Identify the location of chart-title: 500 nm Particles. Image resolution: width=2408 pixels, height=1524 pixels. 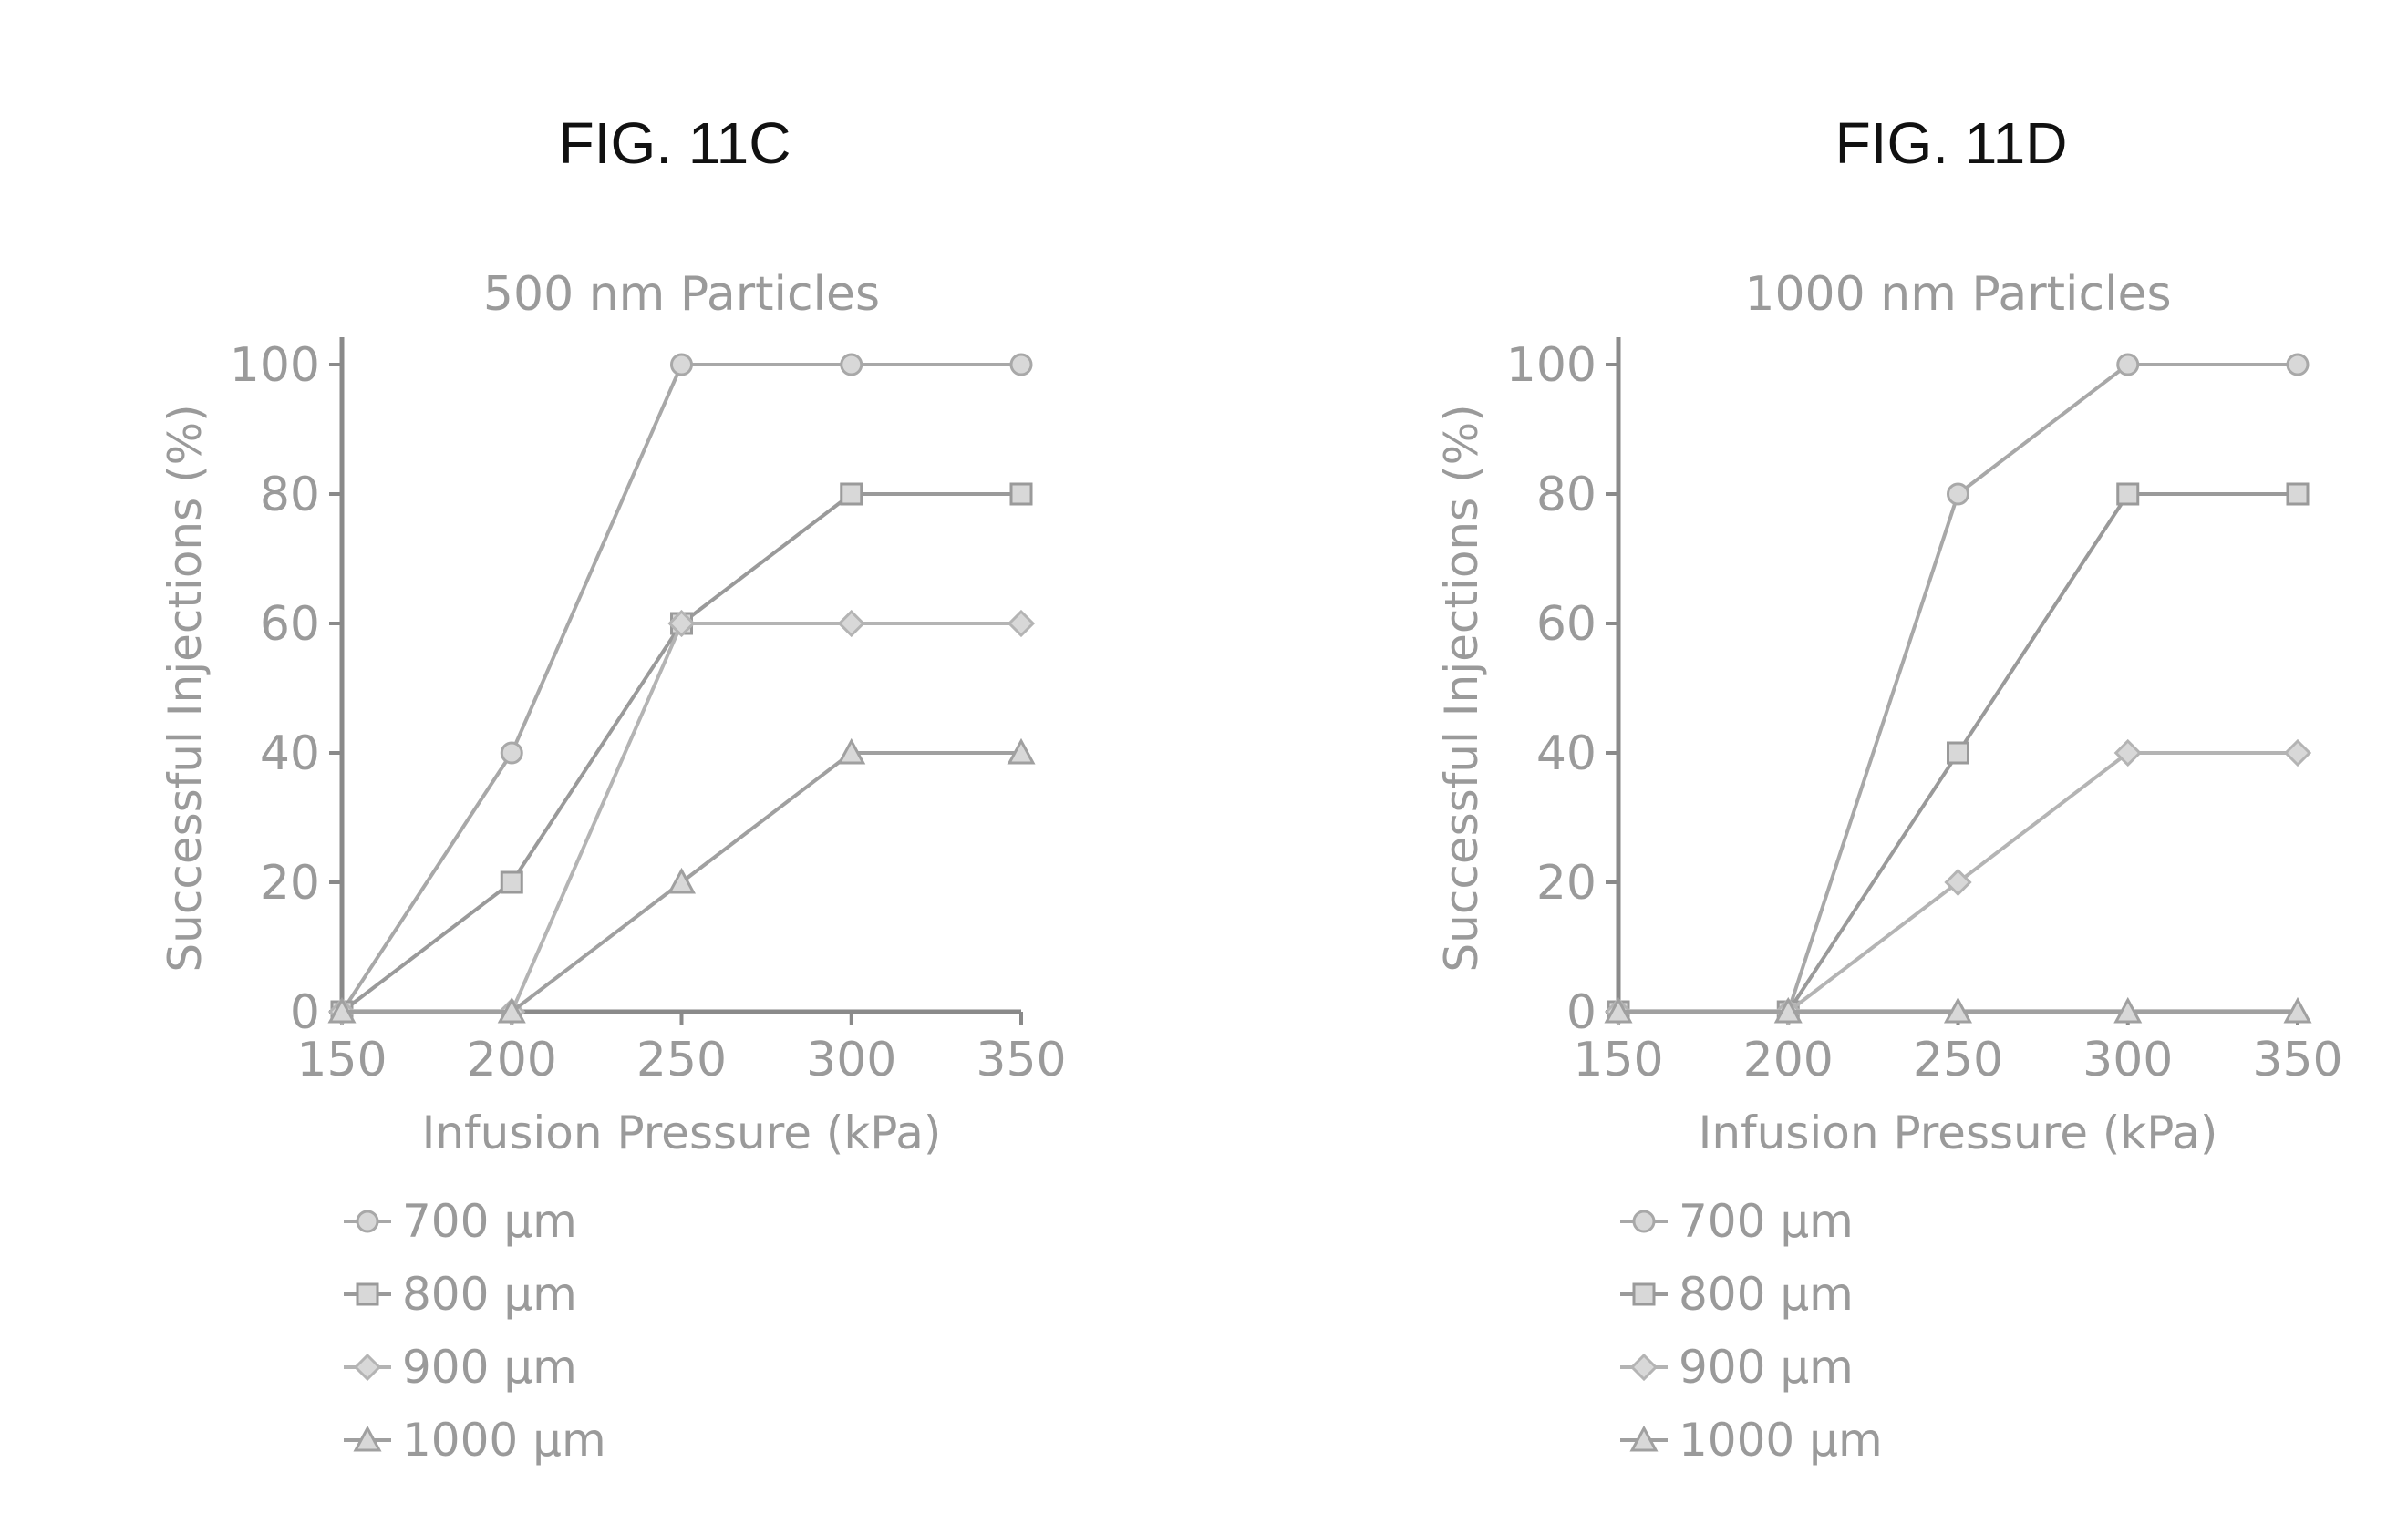
(681, 294).